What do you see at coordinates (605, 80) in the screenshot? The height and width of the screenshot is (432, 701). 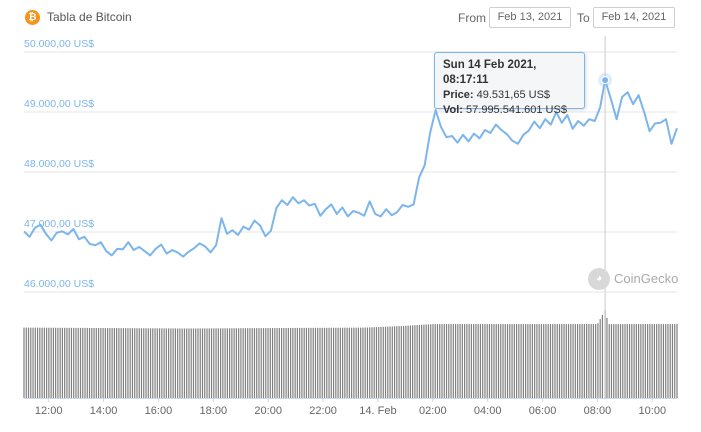 I see `hover-point` at bounding box center [605, 80].